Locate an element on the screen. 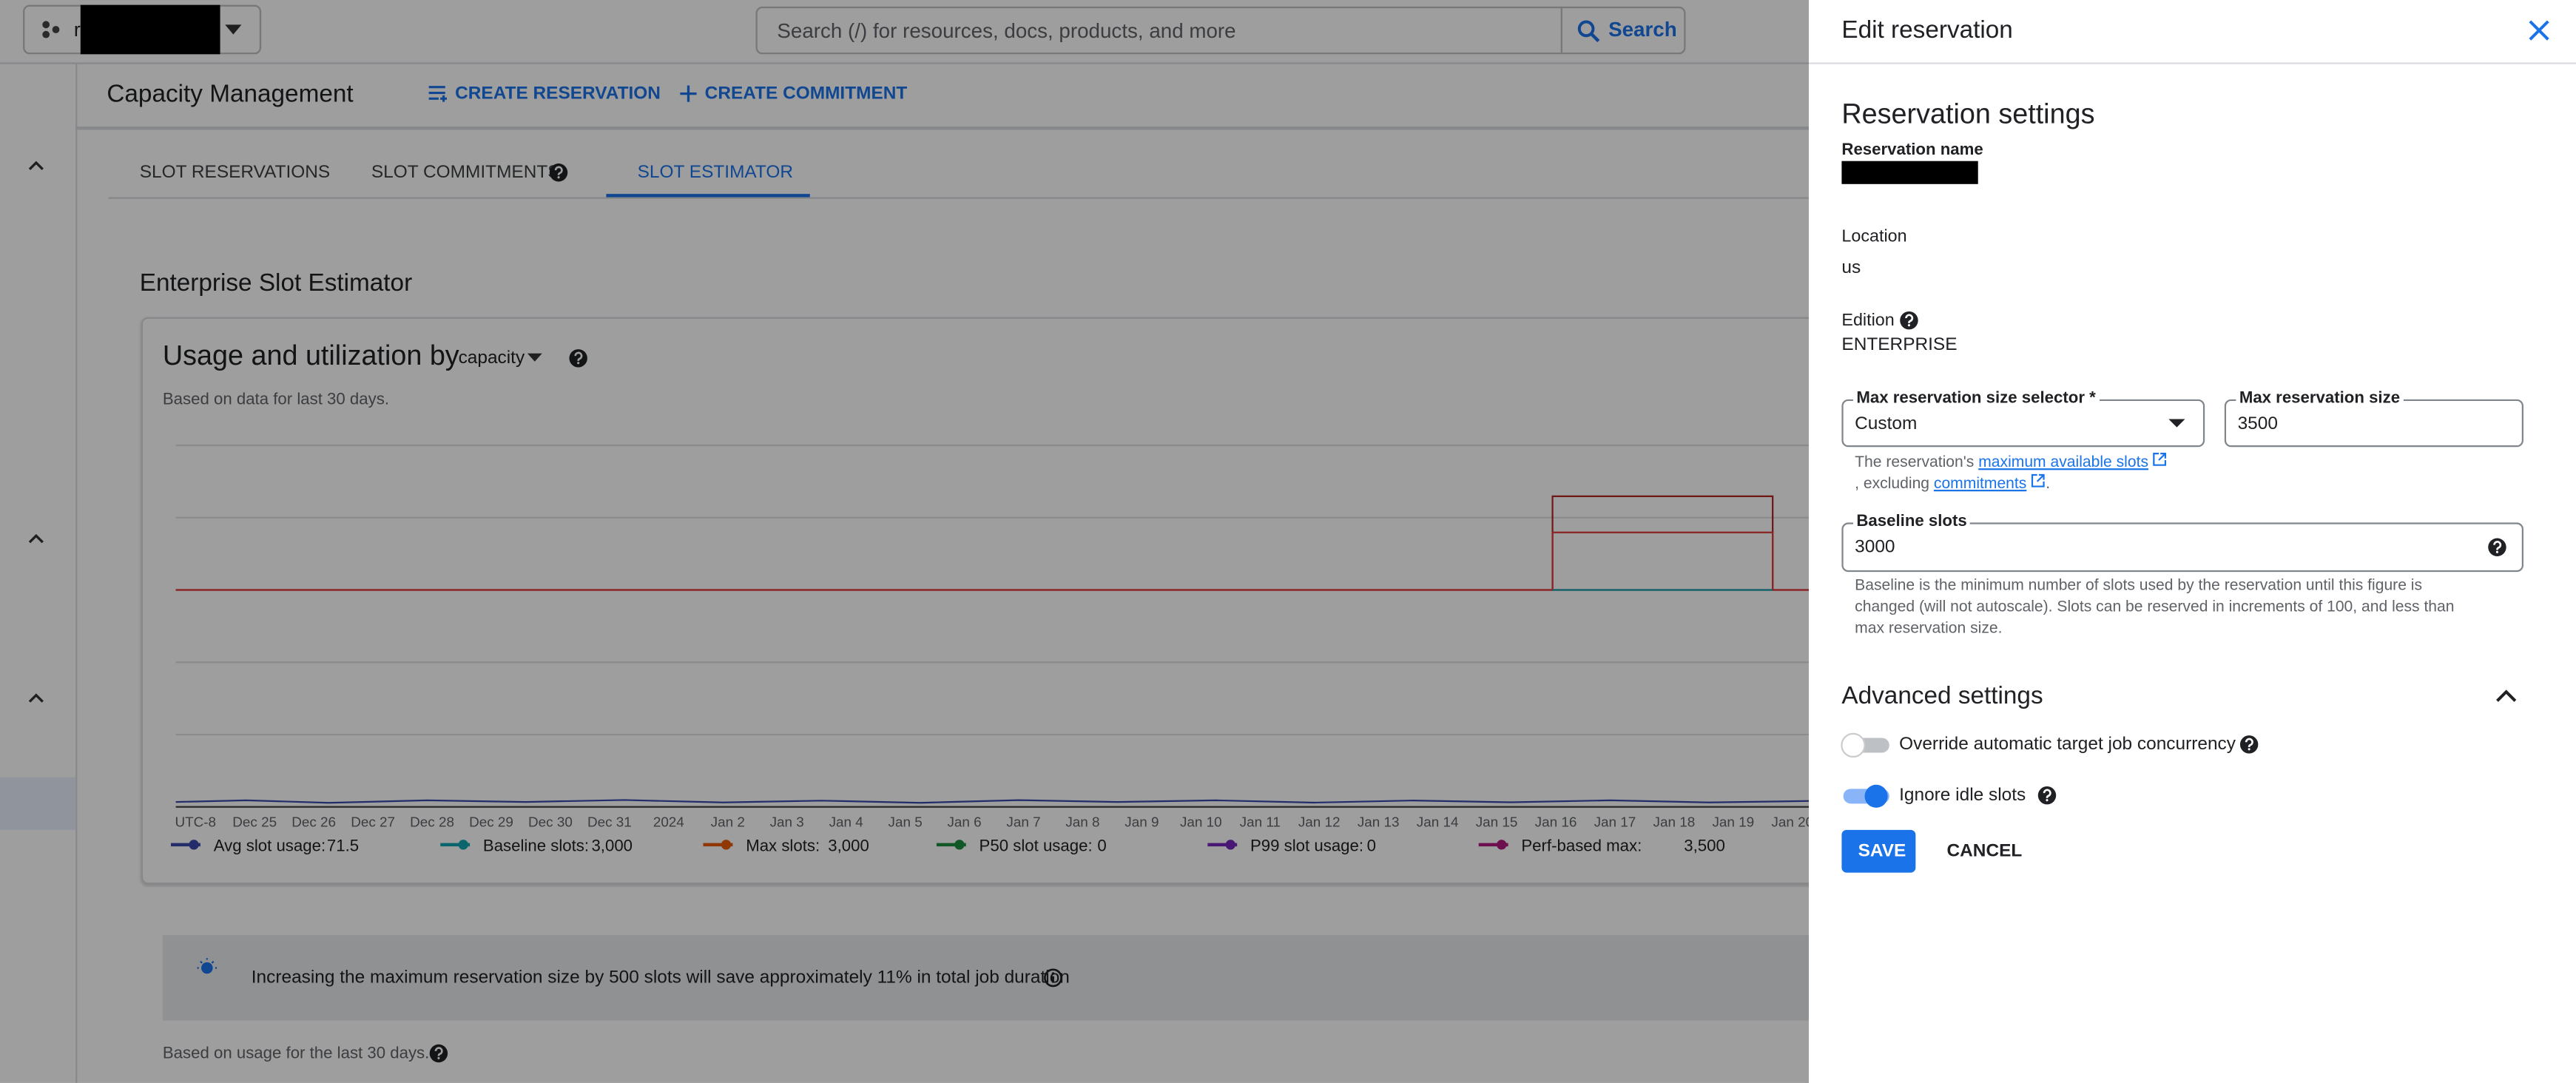 This screenshot has height=1083, width=2576. x-tick-label: Jan 10 is located at coordinates (1200, 821).